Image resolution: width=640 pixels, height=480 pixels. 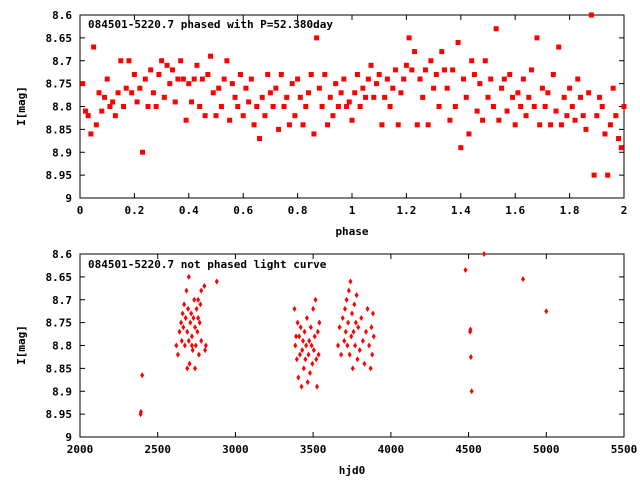 I want to click on unphased-y-tick-label: 8.7, so click(x=62, y=300).